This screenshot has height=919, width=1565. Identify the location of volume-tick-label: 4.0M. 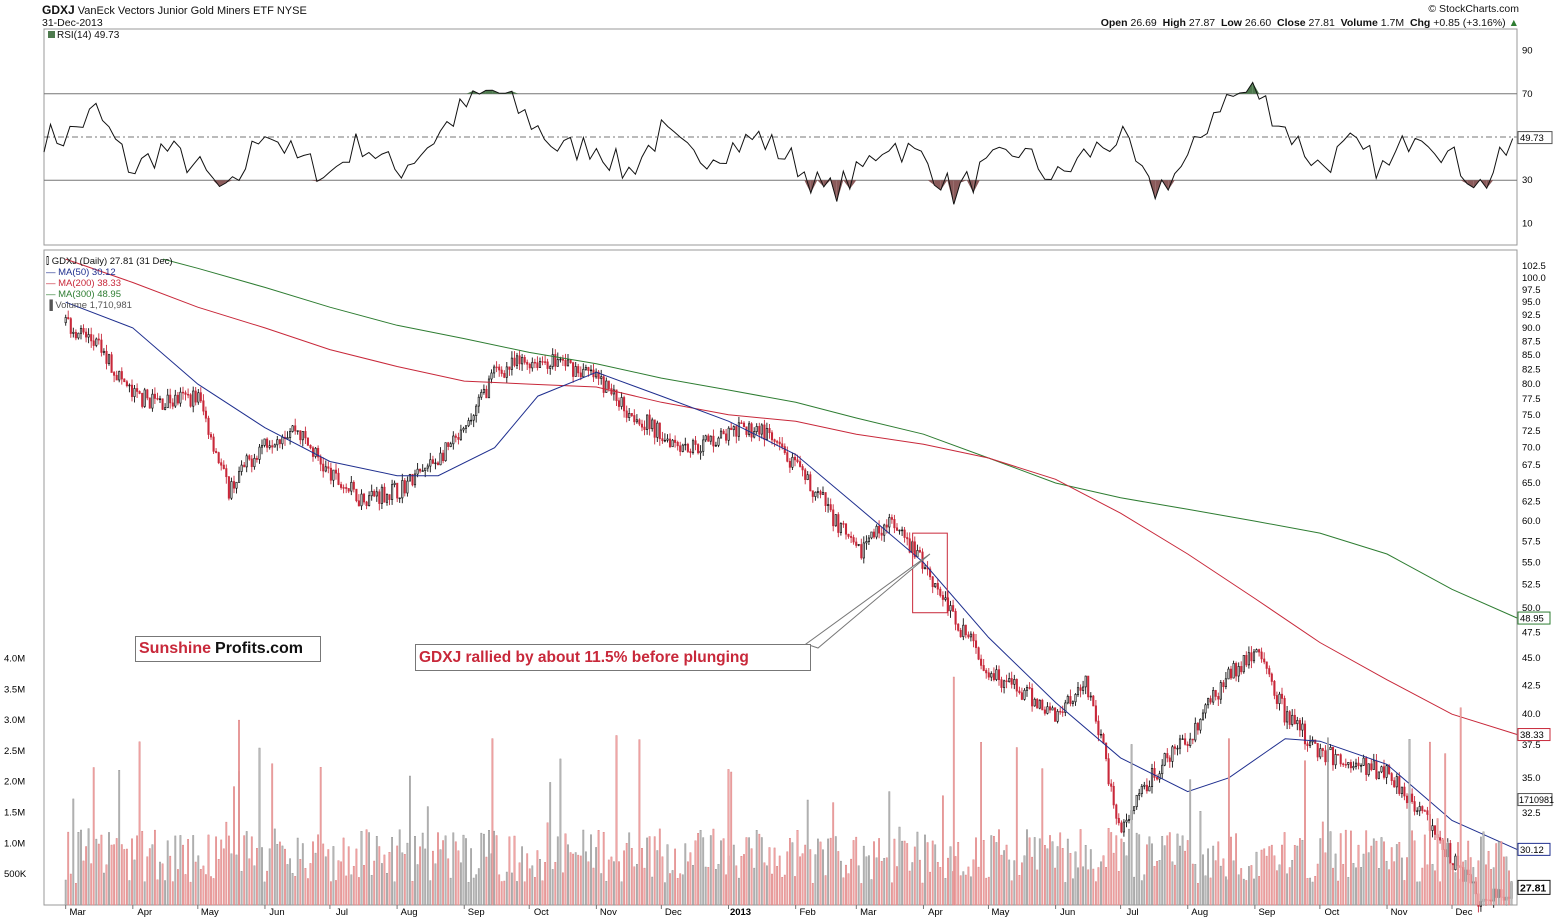
(14, 658).